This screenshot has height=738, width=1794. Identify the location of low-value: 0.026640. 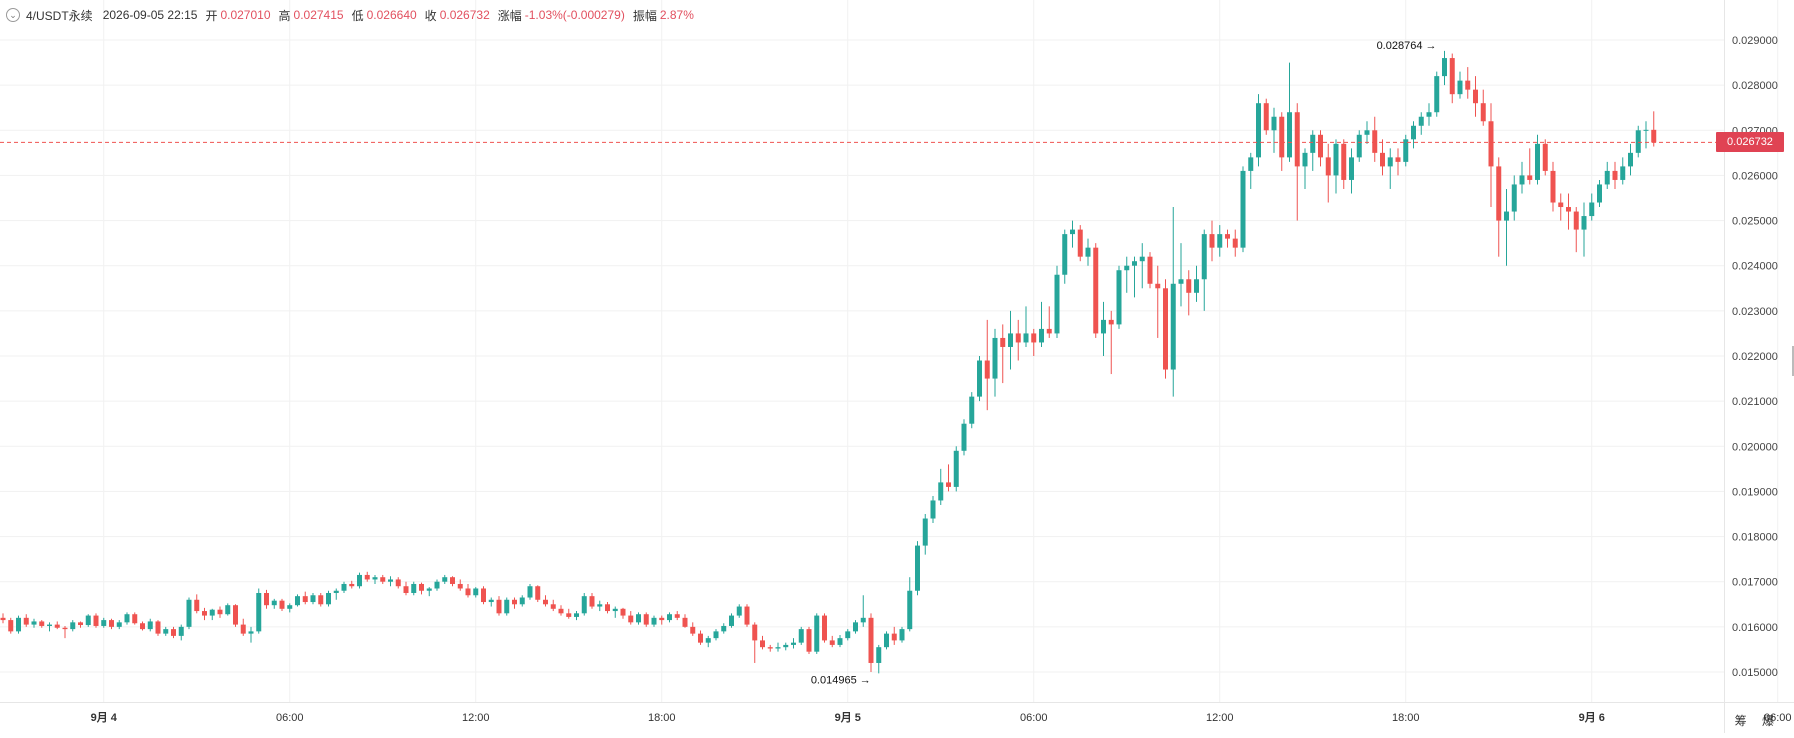
(391, 15).